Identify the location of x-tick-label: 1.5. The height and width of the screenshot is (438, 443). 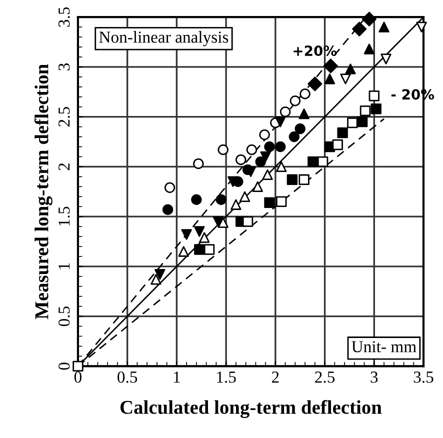
(226, 377).